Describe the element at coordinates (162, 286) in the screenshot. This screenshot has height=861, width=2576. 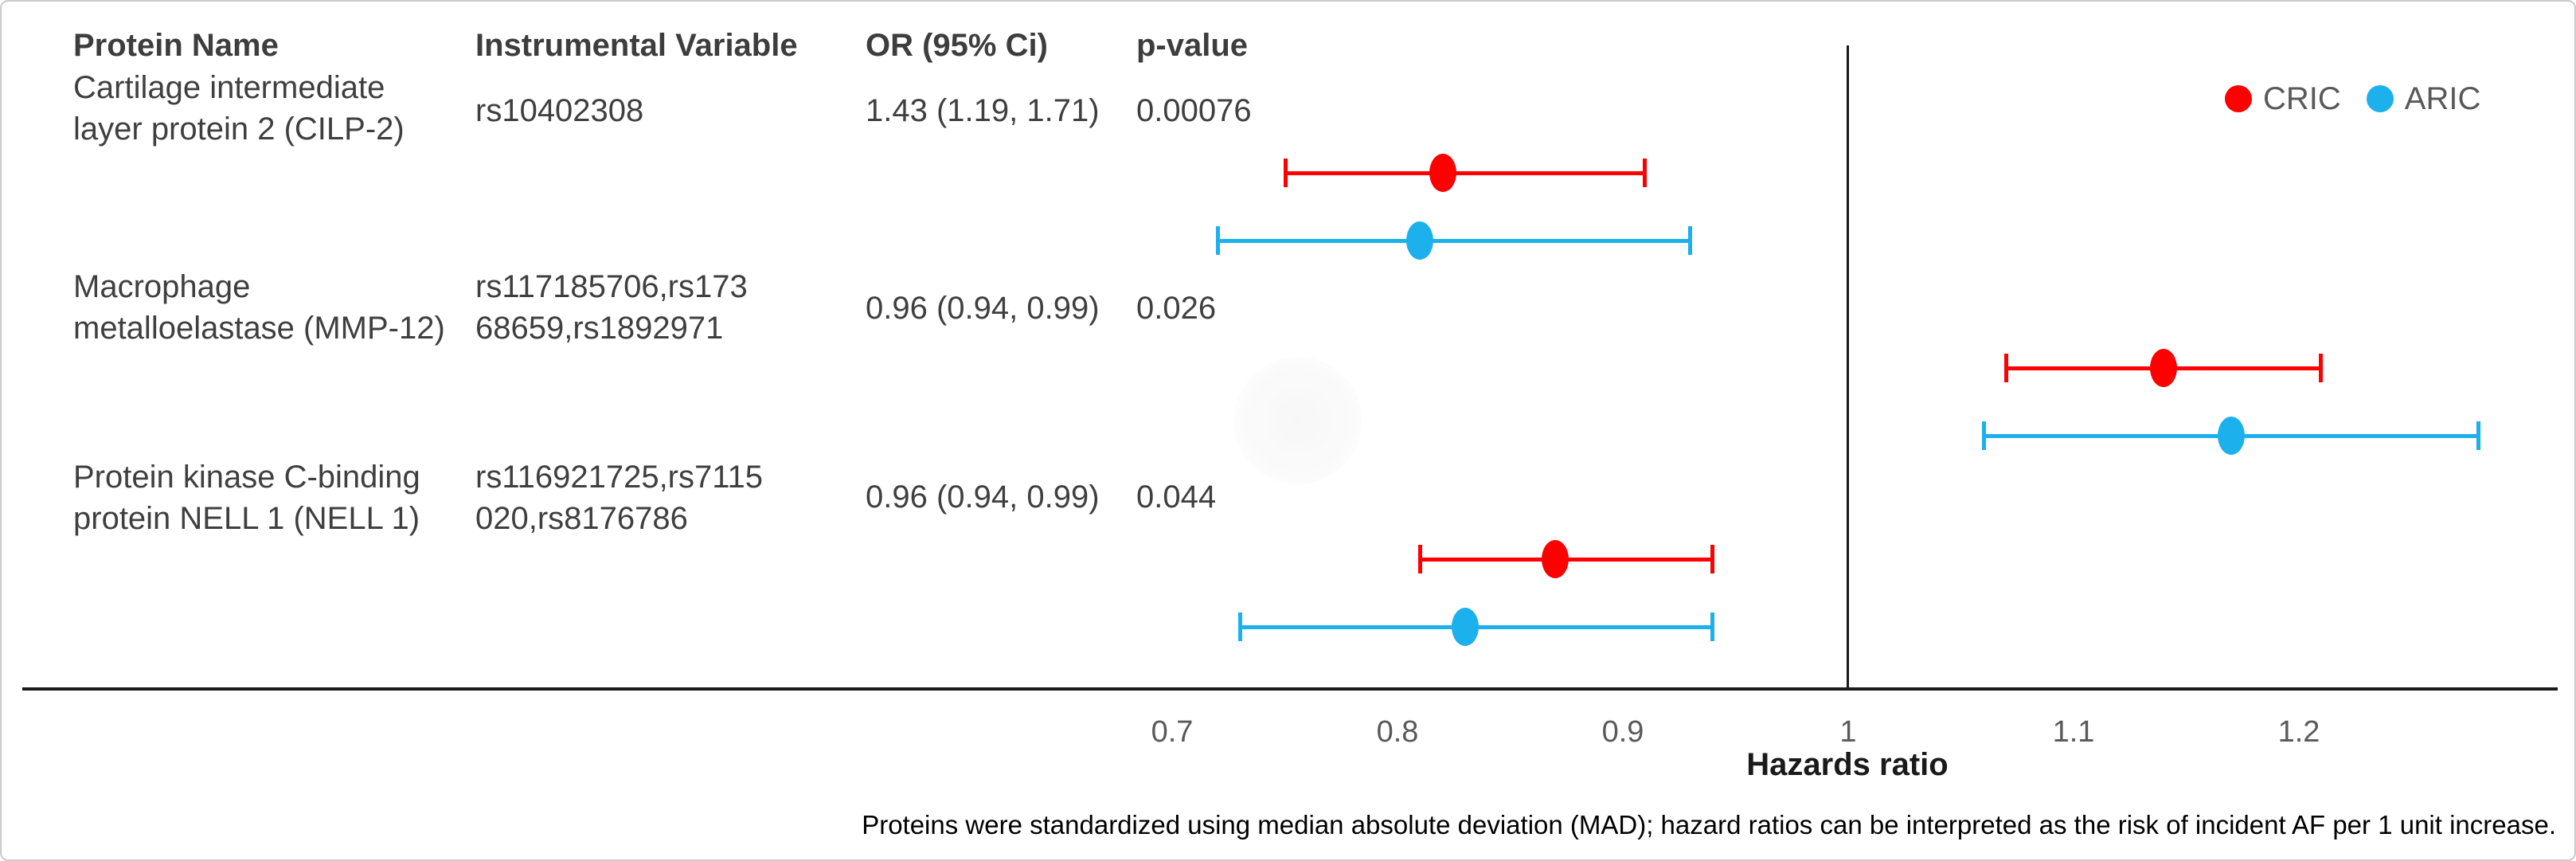
I see `row2-protein-line1: Macrophage` at that location.